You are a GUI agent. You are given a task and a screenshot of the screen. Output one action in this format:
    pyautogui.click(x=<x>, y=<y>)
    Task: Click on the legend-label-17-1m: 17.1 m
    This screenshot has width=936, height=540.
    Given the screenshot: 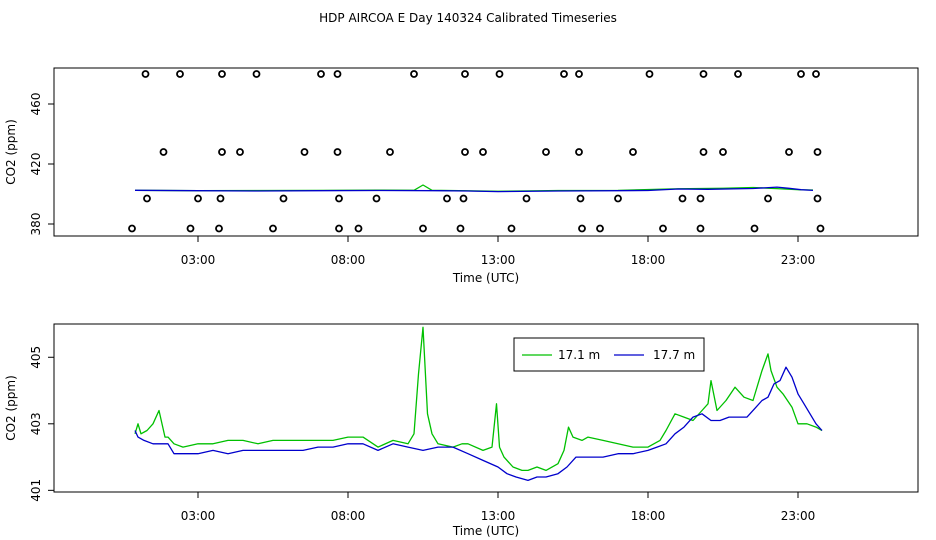 What is the action you would take?
    pyautogui.click(x=579, y=355)
    